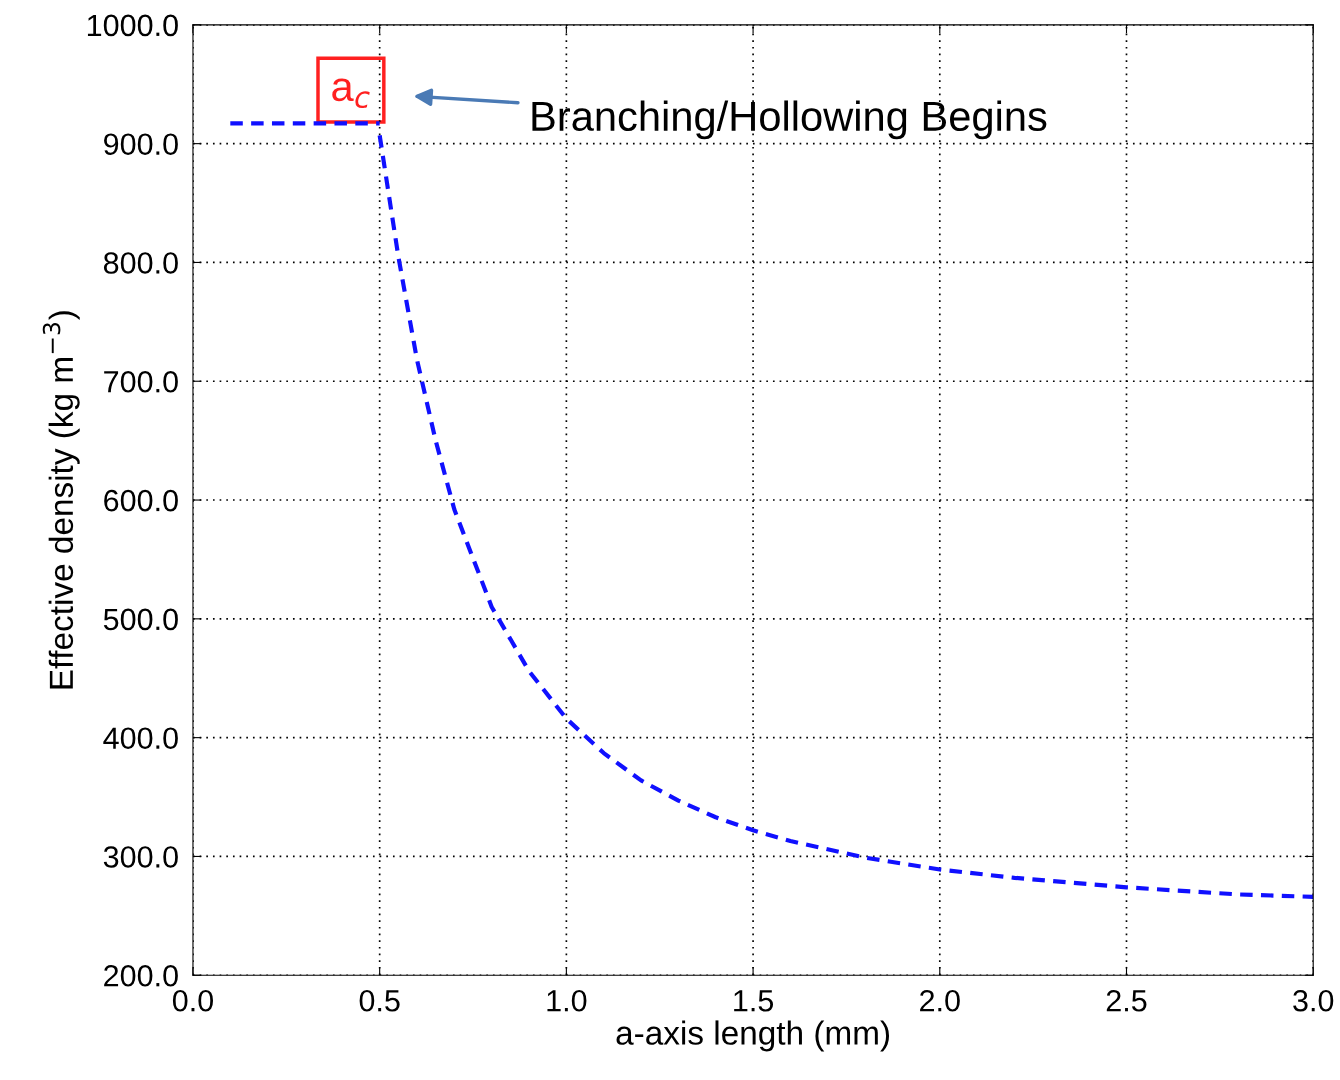 The image size is (1340, 1080). What do you see at coordinates (379, 1000) in the screenshot?
I see `x-tick-label: 0.5` at bounding box center [379, 1000].